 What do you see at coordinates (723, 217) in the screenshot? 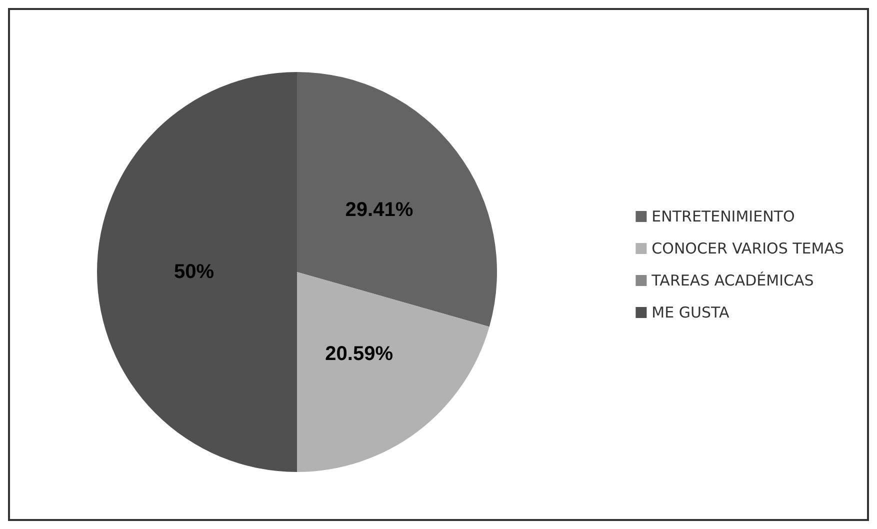
I see `legend-label: ENTRETENIMIENTO` at bounding box center [723, 217].